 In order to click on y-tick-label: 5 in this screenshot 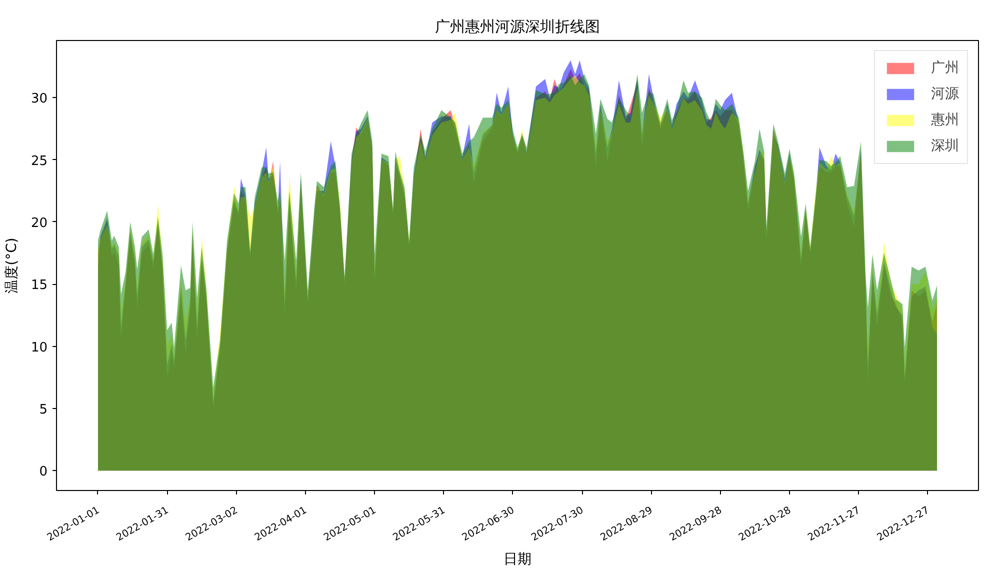, I will do `click(43, 410)`.